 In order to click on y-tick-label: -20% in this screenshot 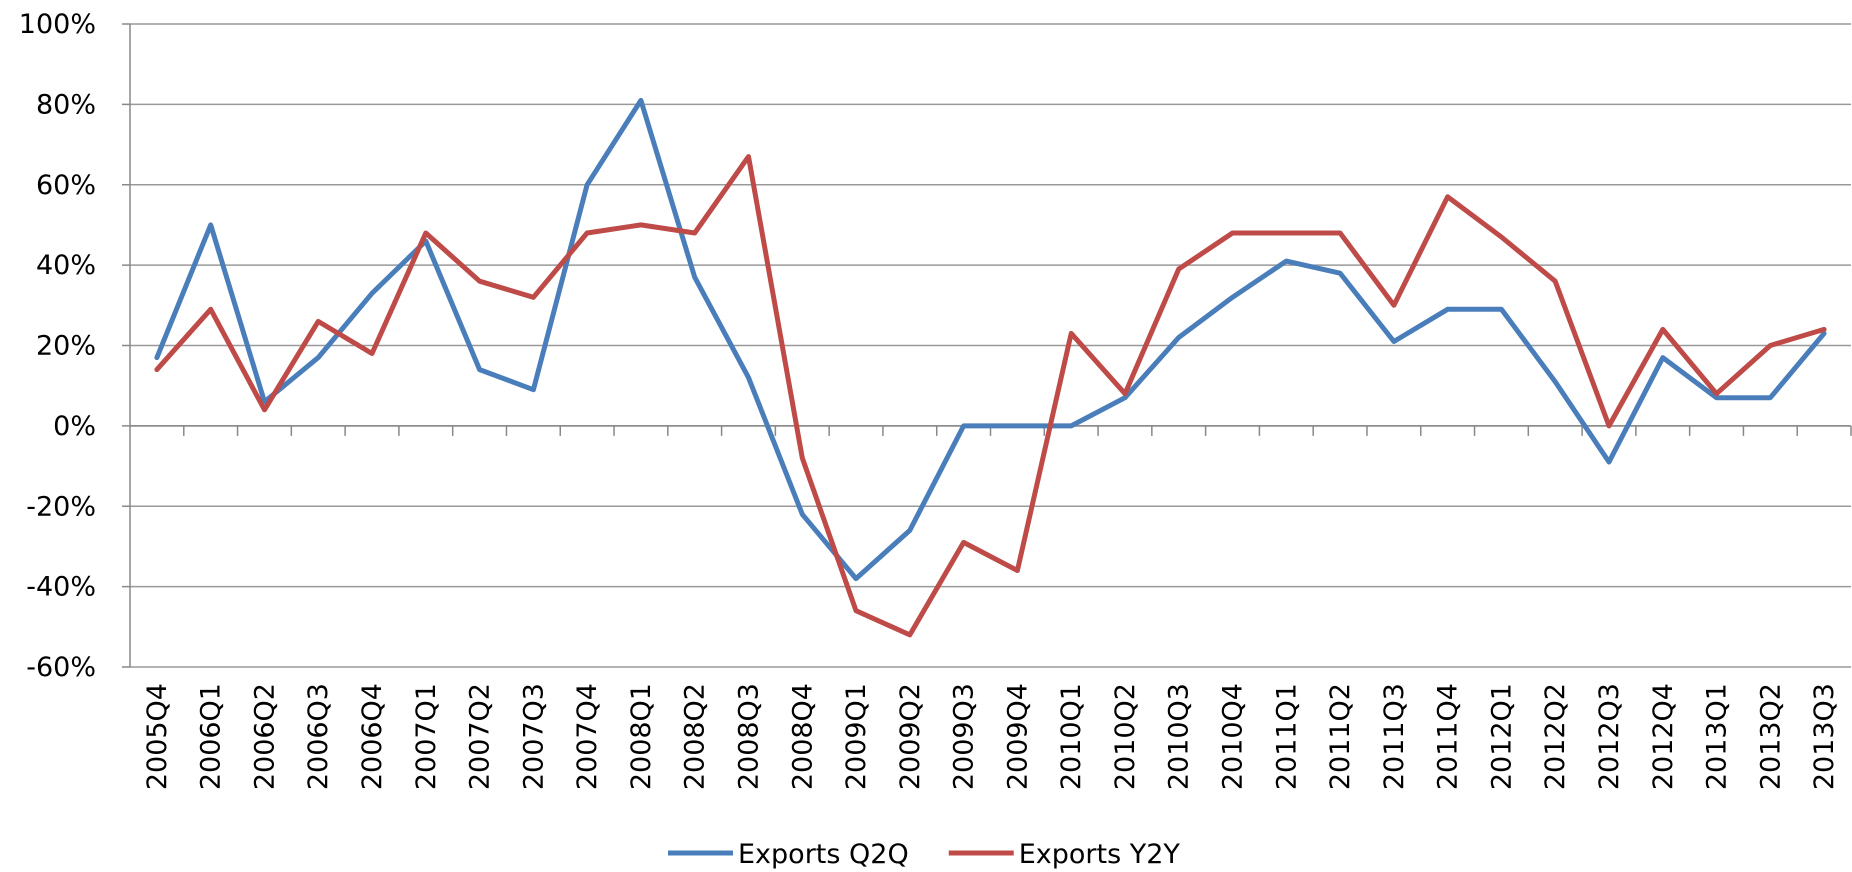, I will do `click(61, 506)`.